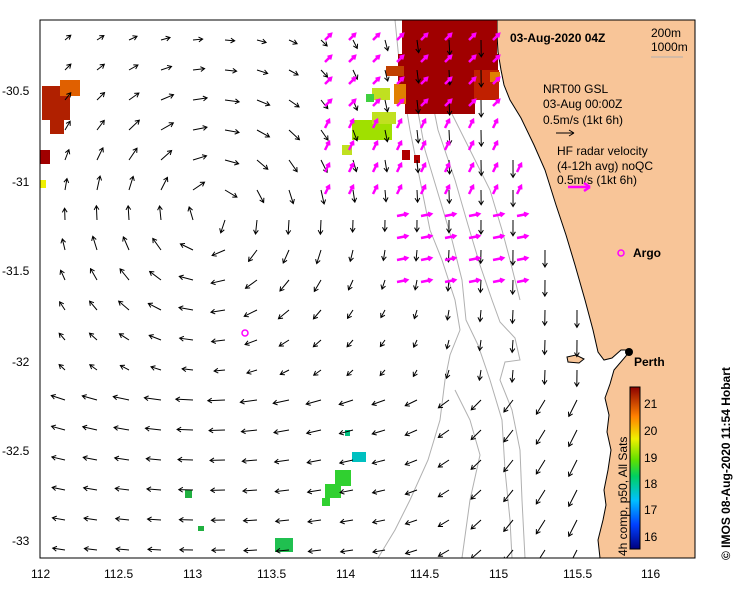  Describe the element at coordinates (498, 574) in the screenshot. I see `x-tick-label: 115` at that location.